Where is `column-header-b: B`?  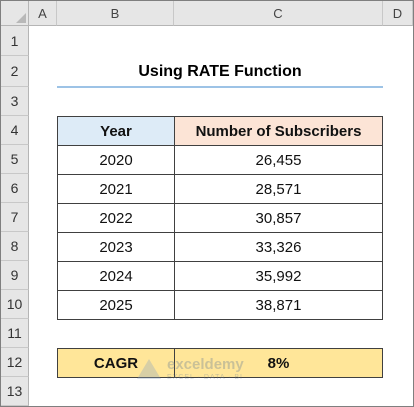 column-header-b: B is located at coordinates (115, 13).